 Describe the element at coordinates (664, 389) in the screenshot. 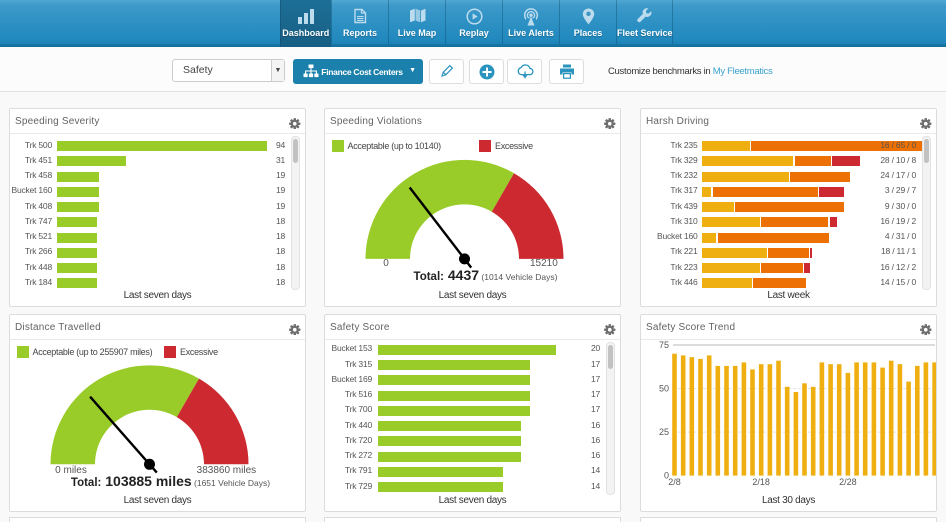

I see `svg-text: 50` at that location.